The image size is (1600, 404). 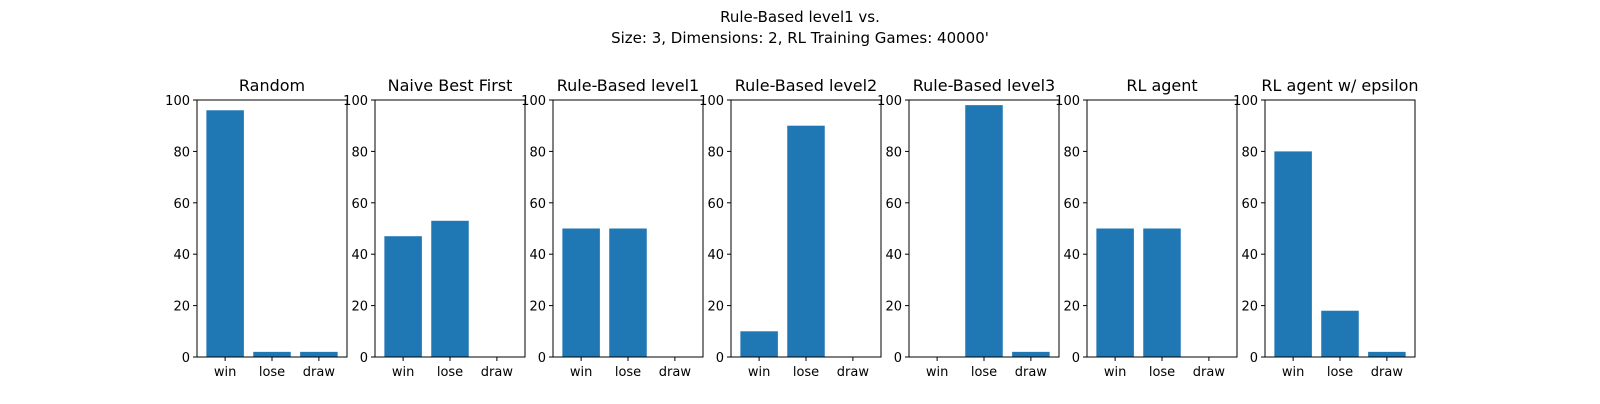 What do you see at coordinates (984, 85) in the screenshot?
I see `subplot-title: Rule-Based level3` at bounding box center [984, 85].